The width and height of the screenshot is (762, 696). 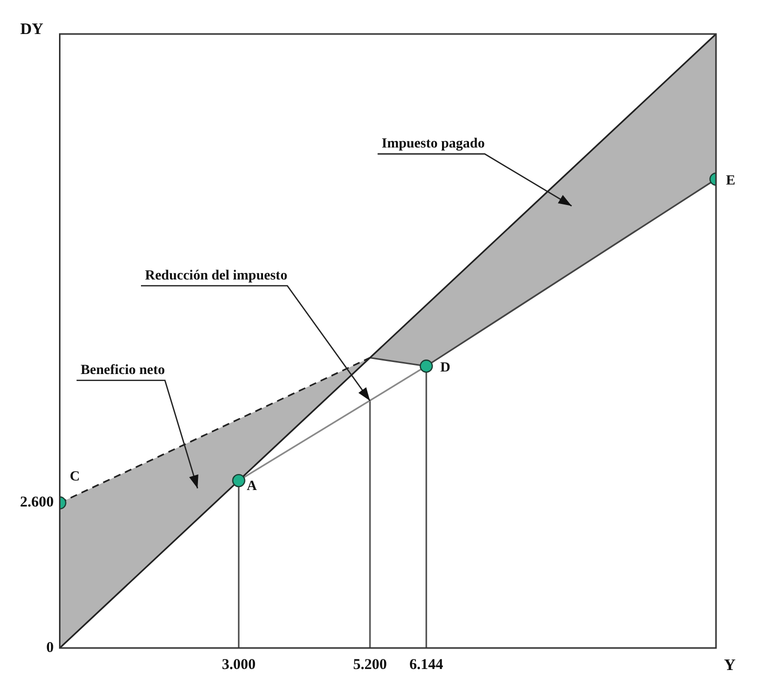 What do you see at coordinates (75, 476) in the screenshot?
I see `annotation: C` at bounding box center [75, 476].